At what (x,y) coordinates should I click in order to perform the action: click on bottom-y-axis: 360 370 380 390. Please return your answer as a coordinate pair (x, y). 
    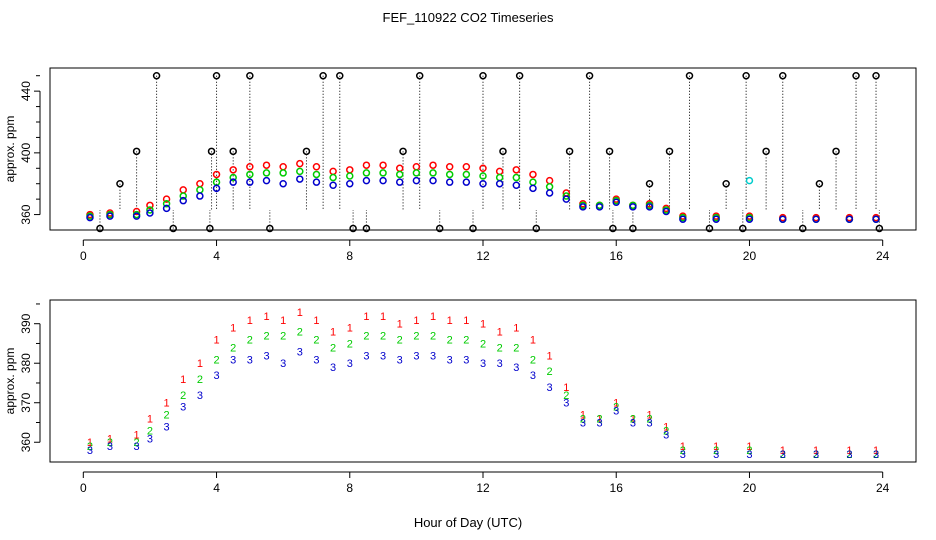
    Looking at the image, I should click on (30, 377).